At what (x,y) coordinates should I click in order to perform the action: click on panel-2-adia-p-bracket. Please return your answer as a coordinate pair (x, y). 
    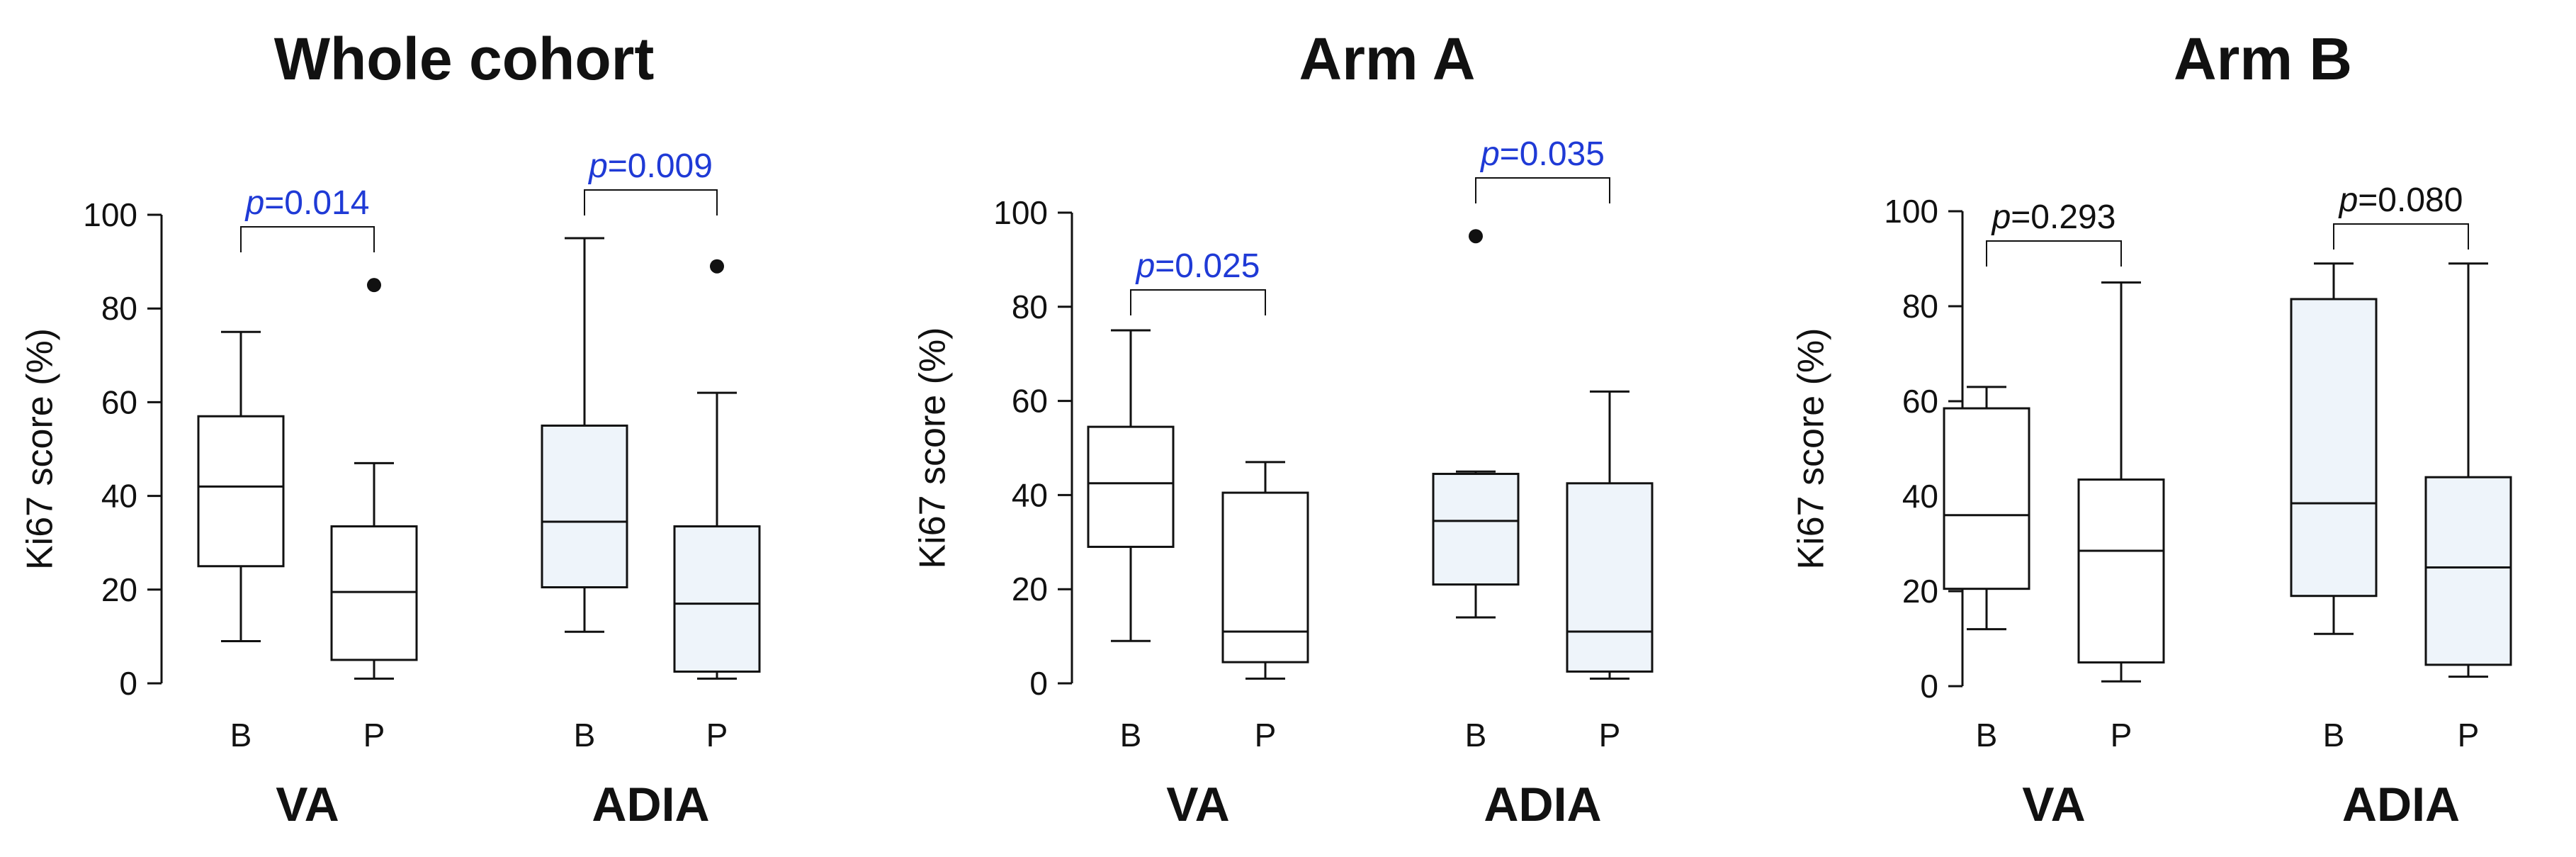
    Looking at the image, I should click on (1542, 190).